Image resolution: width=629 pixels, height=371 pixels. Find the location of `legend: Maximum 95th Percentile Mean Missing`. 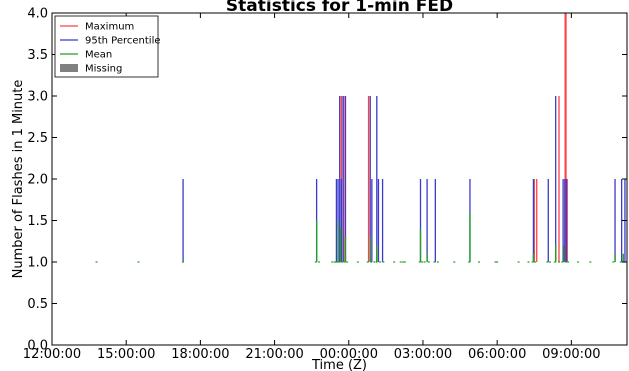

legend: Maximum 95th Percentile Mean Missing is located at coordinates (107, 46).